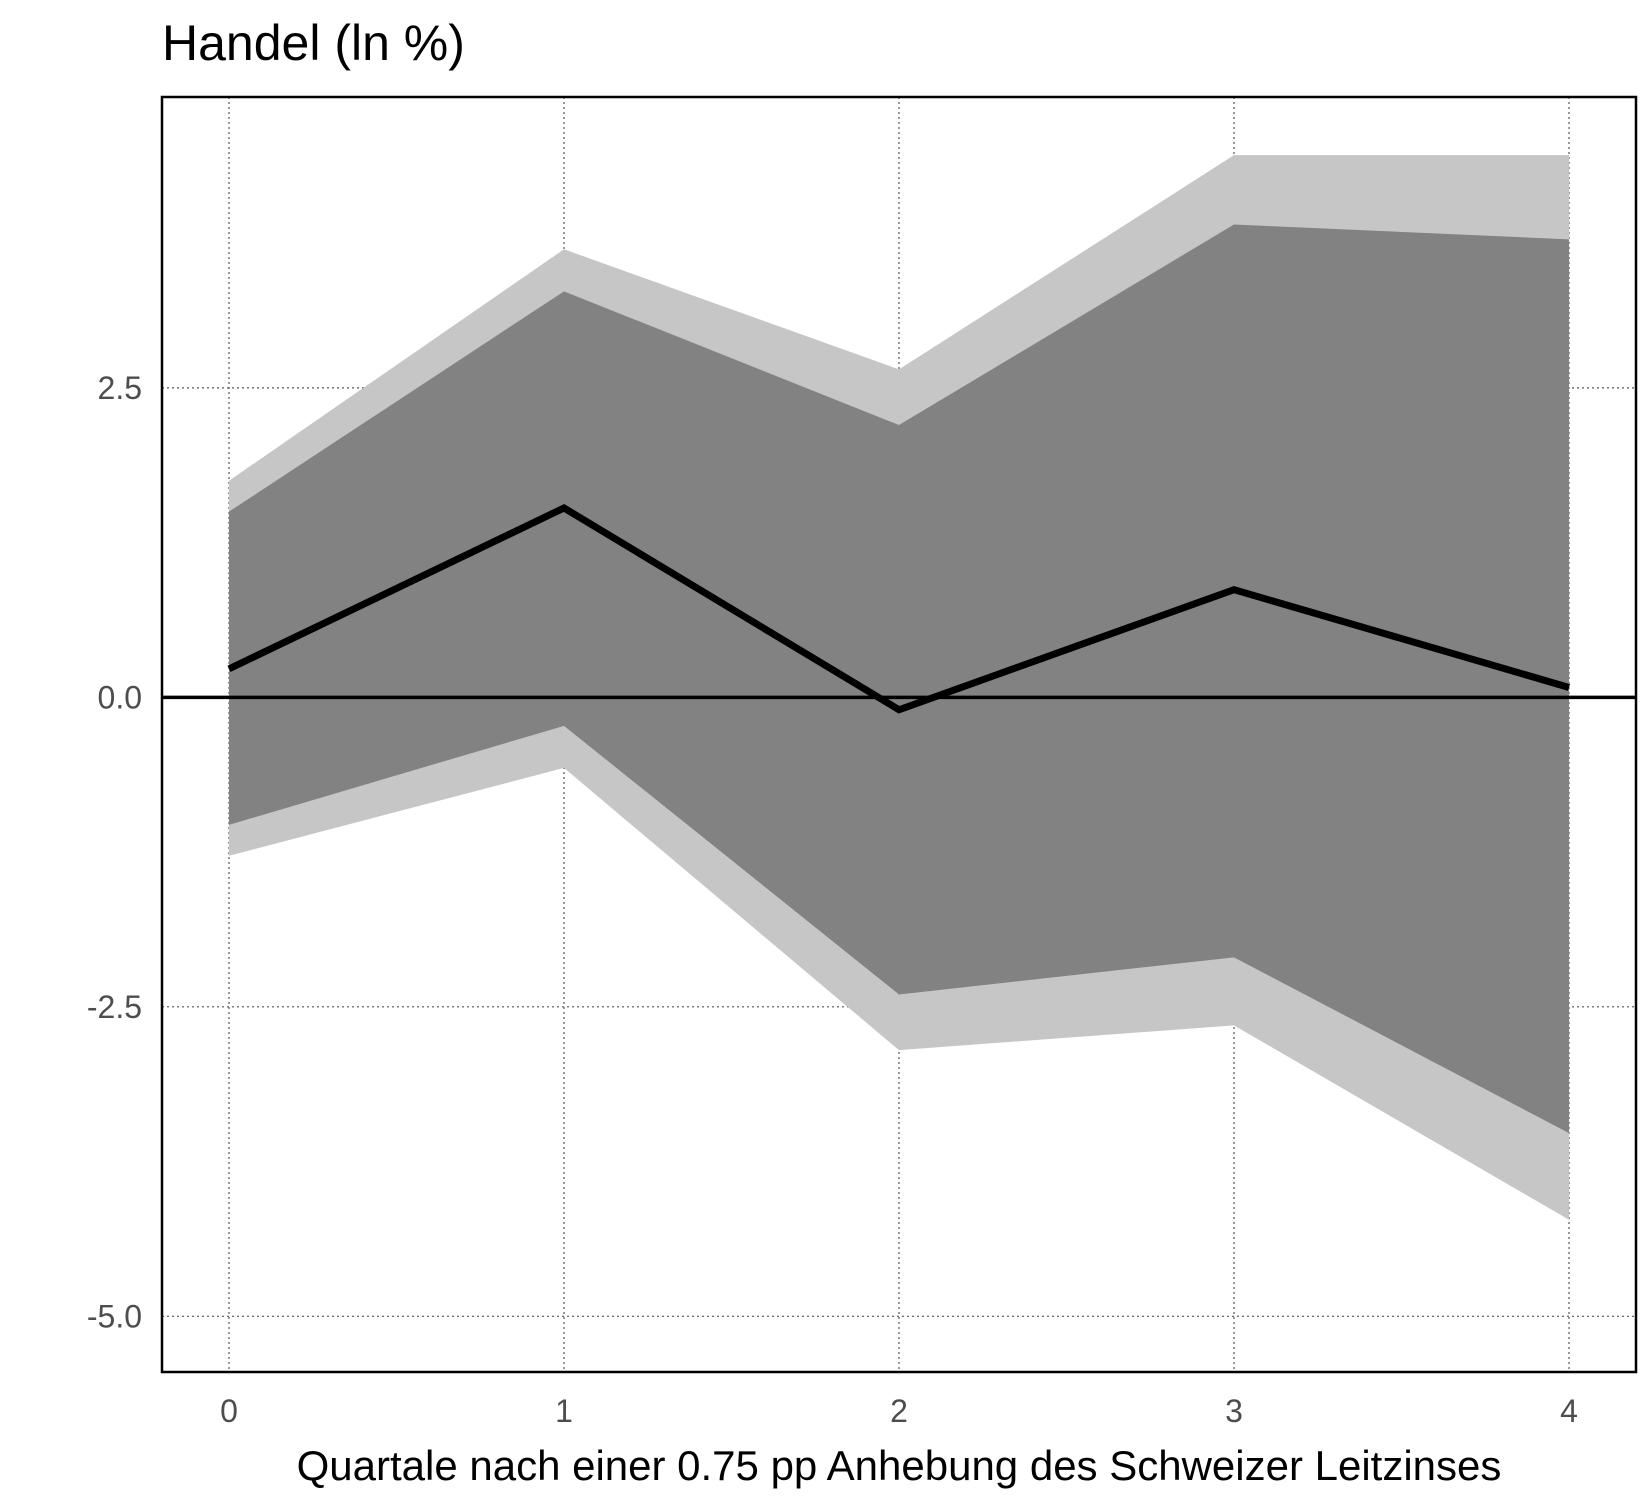 The height and width of the screenshot is (1500, 1650). I want to click on estimate-lines, so click(899, 608).